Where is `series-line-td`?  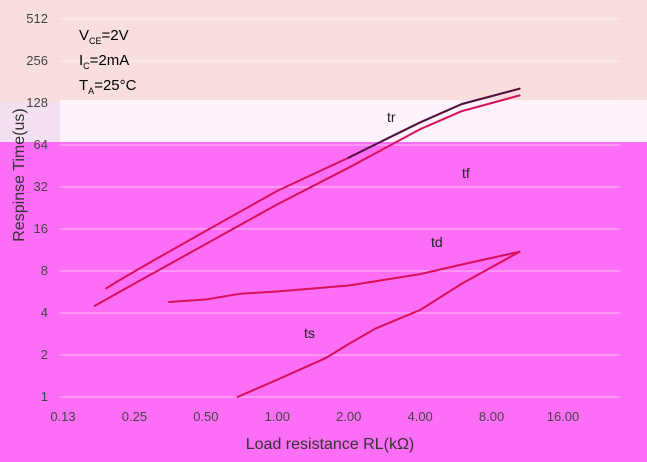 series-line-td is located at coordinates (344, 276).